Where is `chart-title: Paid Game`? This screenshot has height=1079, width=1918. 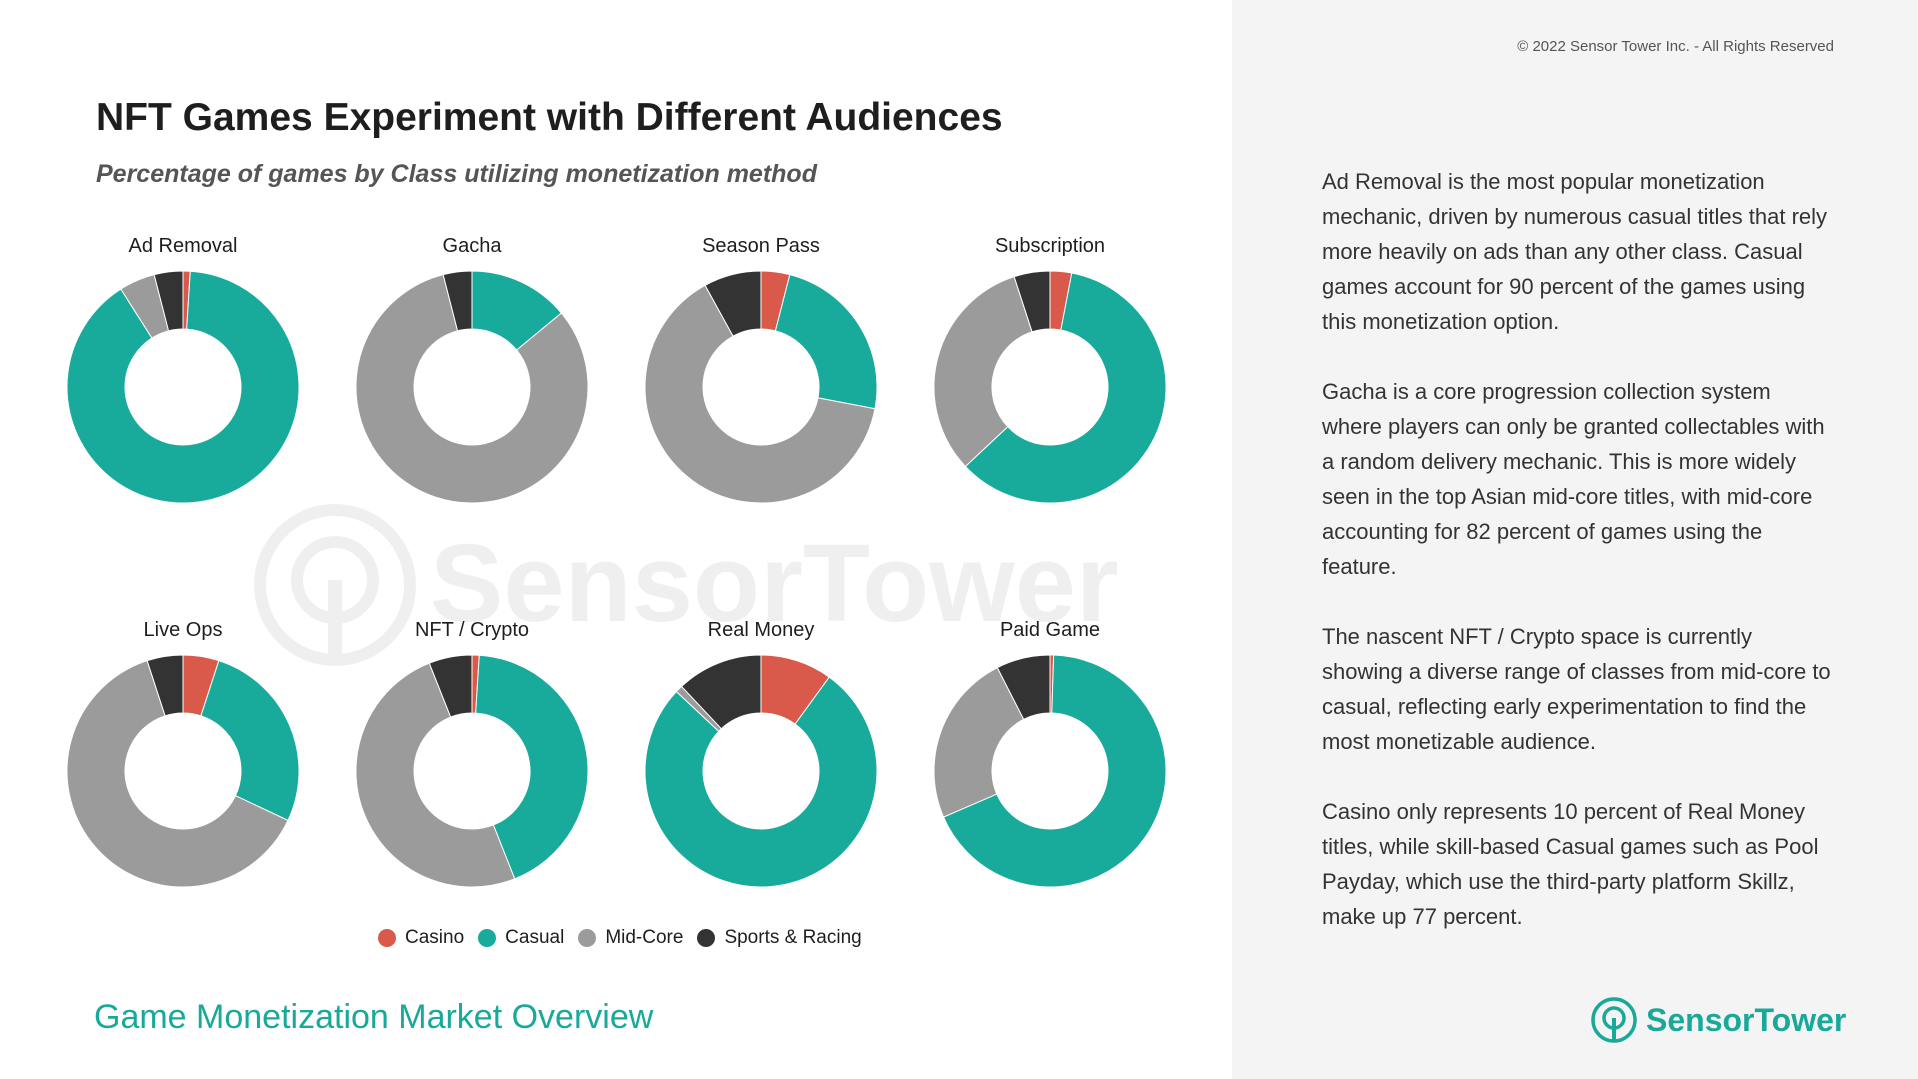 chart-title: Paid Game is located at coordinates (1050, 630).